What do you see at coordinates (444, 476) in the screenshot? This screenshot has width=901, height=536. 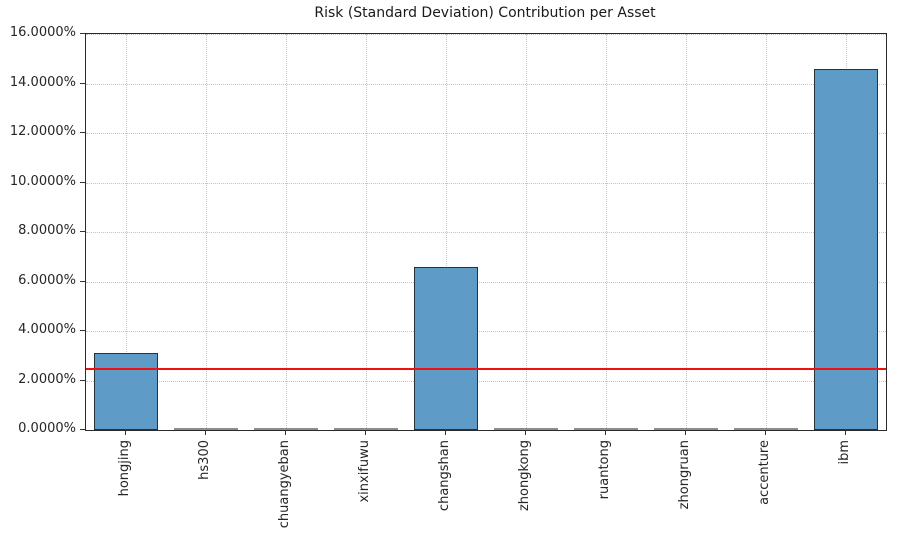 I see `x-tick-label-changshan: changshan` at bounding box center [444, 476].